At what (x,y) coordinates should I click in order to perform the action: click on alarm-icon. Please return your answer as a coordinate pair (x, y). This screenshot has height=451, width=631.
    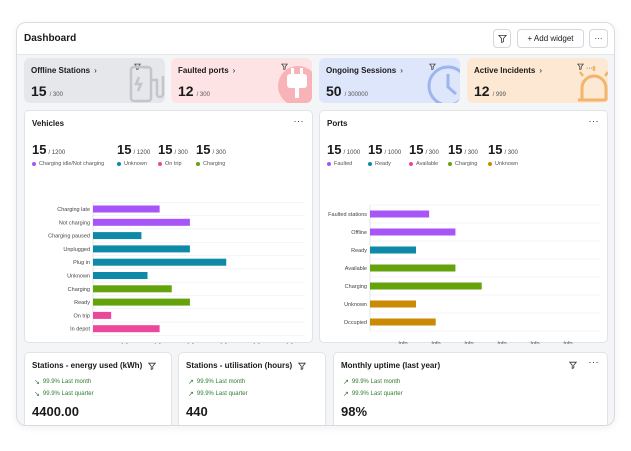
    Looking at the image, I should click on (593, 84).